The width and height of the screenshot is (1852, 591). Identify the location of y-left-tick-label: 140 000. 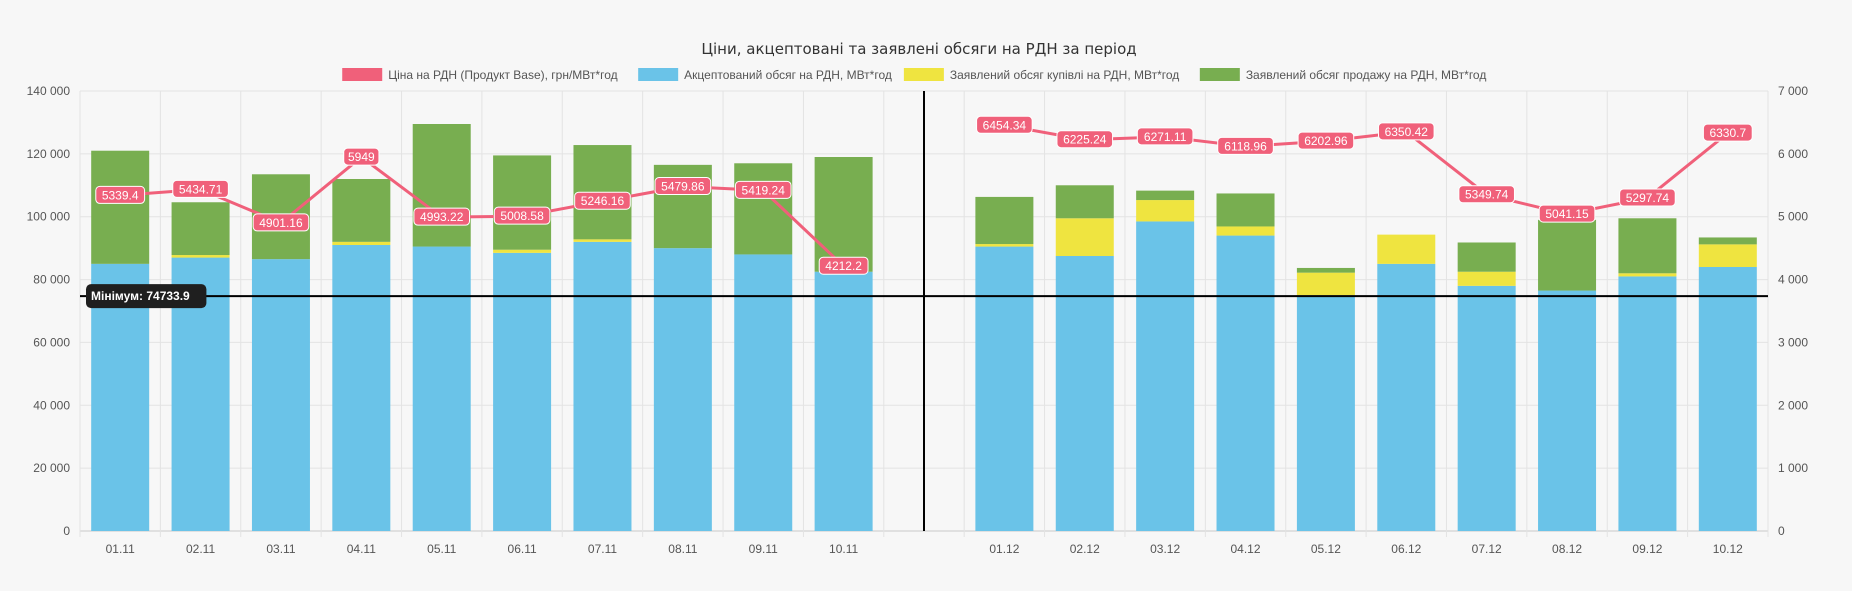
(49, 91).